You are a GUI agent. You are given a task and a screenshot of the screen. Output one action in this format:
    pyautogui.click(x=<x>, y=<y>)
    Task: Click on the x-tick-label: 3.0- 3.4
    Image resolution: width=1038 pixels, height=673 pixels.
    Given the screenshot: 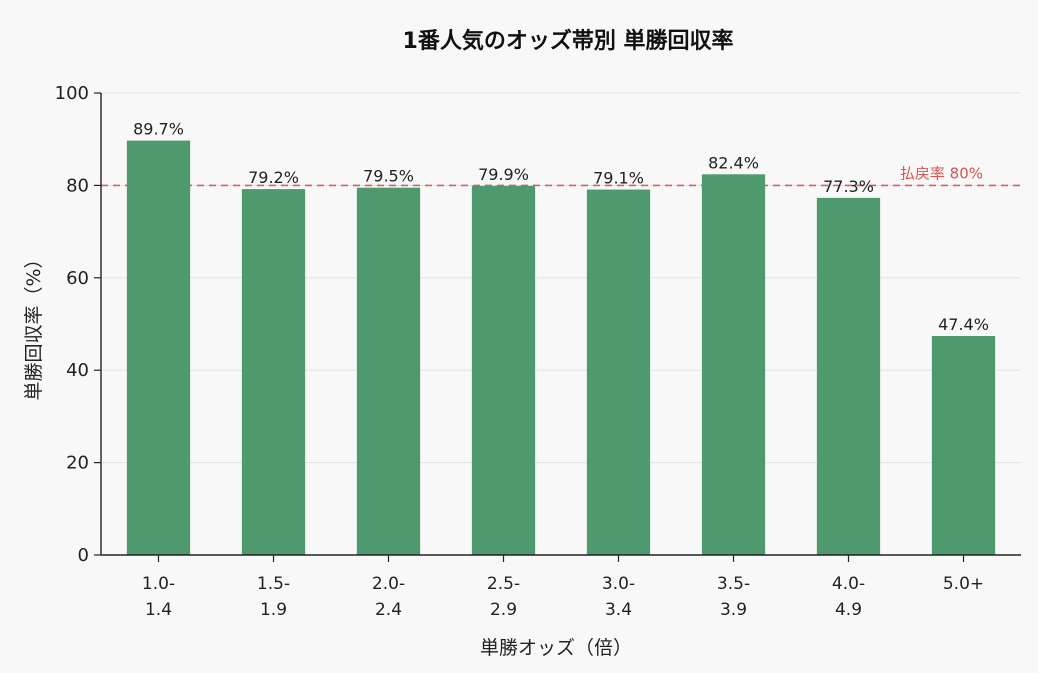 What is the action you would take?
    pyautogui.click(x=618, y=597)
    